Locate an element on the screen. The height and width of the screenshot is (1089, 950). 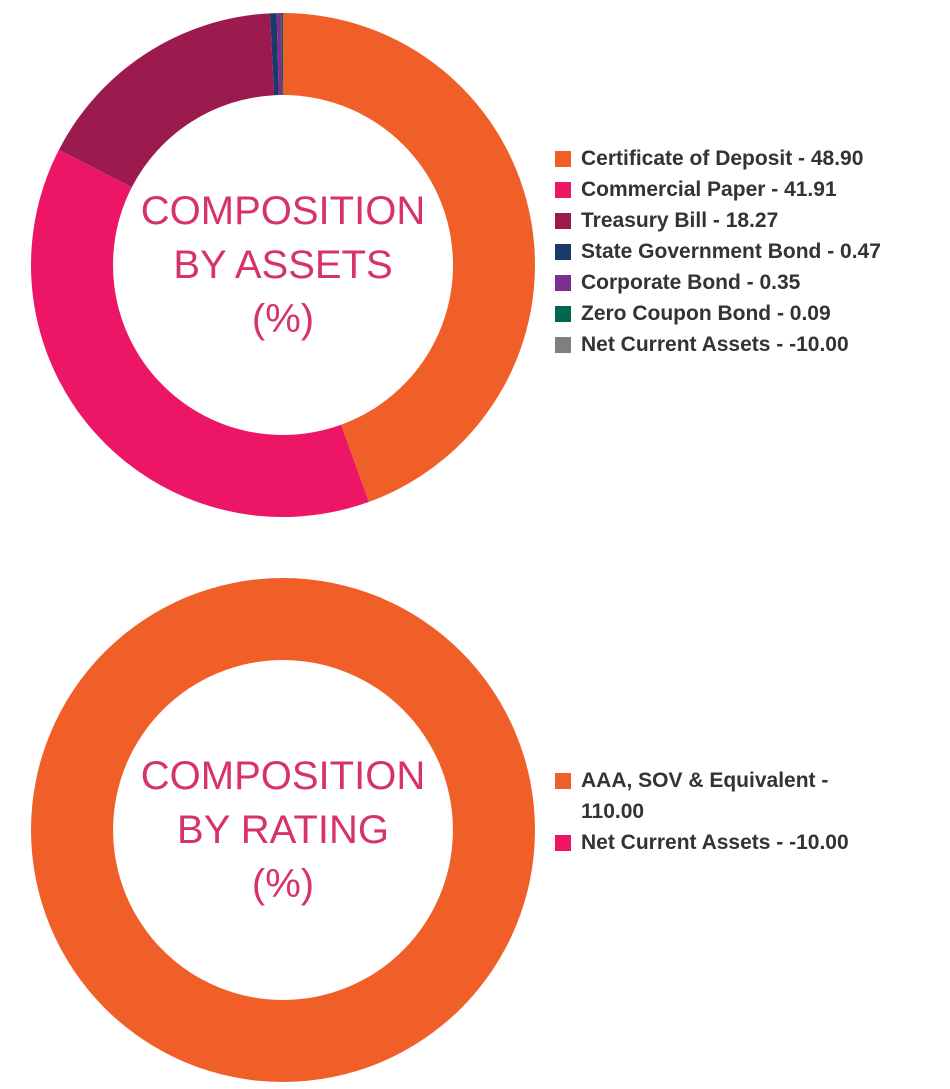
title-line: BY RATING is located at coordinates (283, 830).